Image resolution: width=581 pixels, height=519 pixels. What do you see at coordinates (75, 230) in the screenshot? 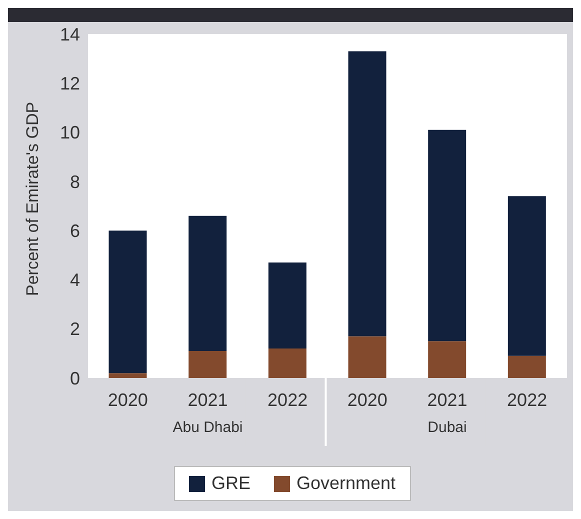
I see `y-tick-label: 6` at bounding box center [75, 230].